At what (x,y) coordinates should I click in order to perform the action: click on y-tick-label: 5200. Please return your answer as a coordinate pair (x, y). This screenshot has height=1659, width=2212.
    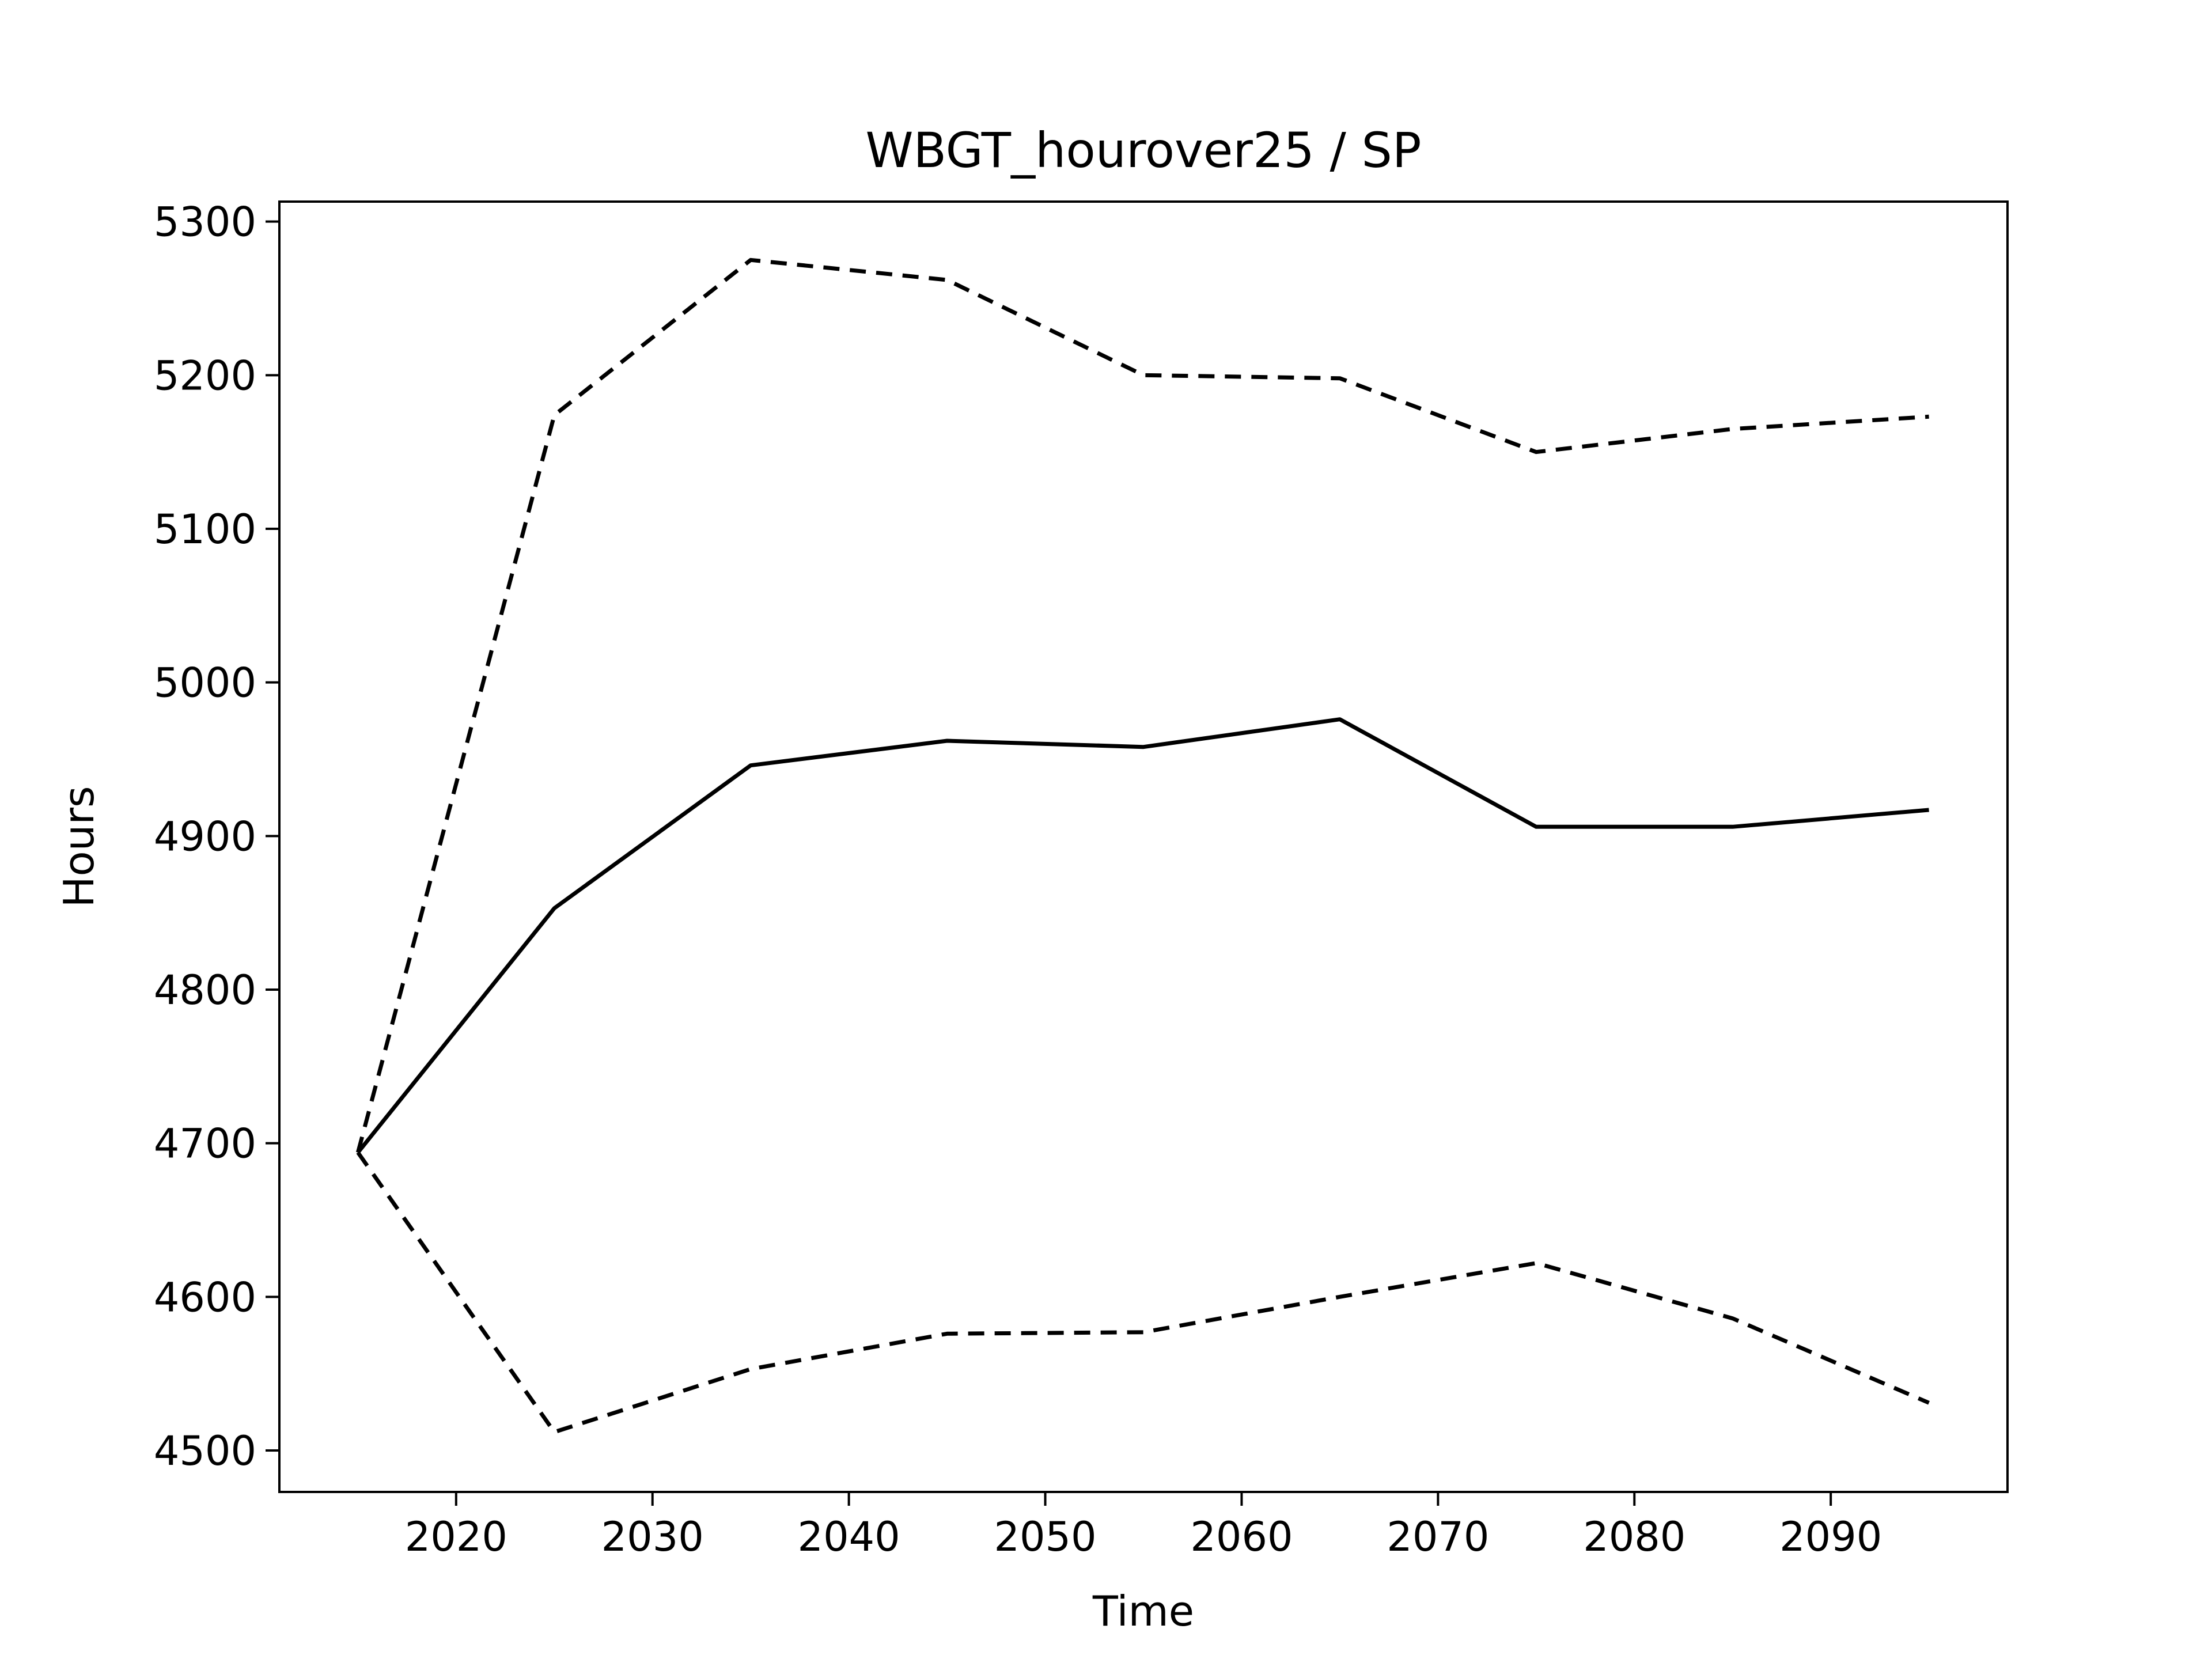
    Looking at the image, I should click on (205, 375).